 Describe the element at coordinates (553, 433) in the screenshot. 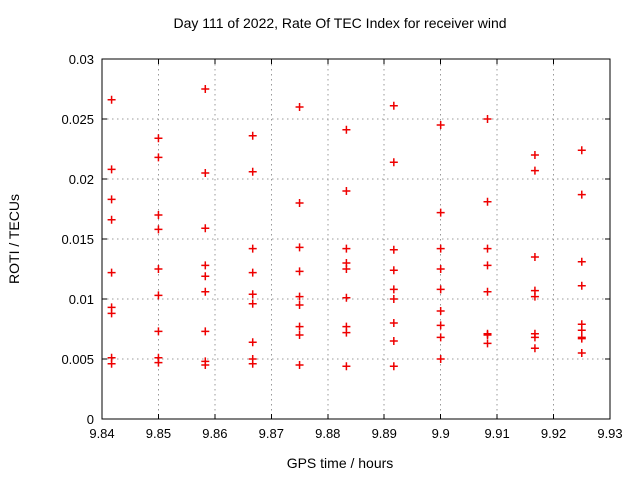

I see `x-tick-label: 9.92` at that location.